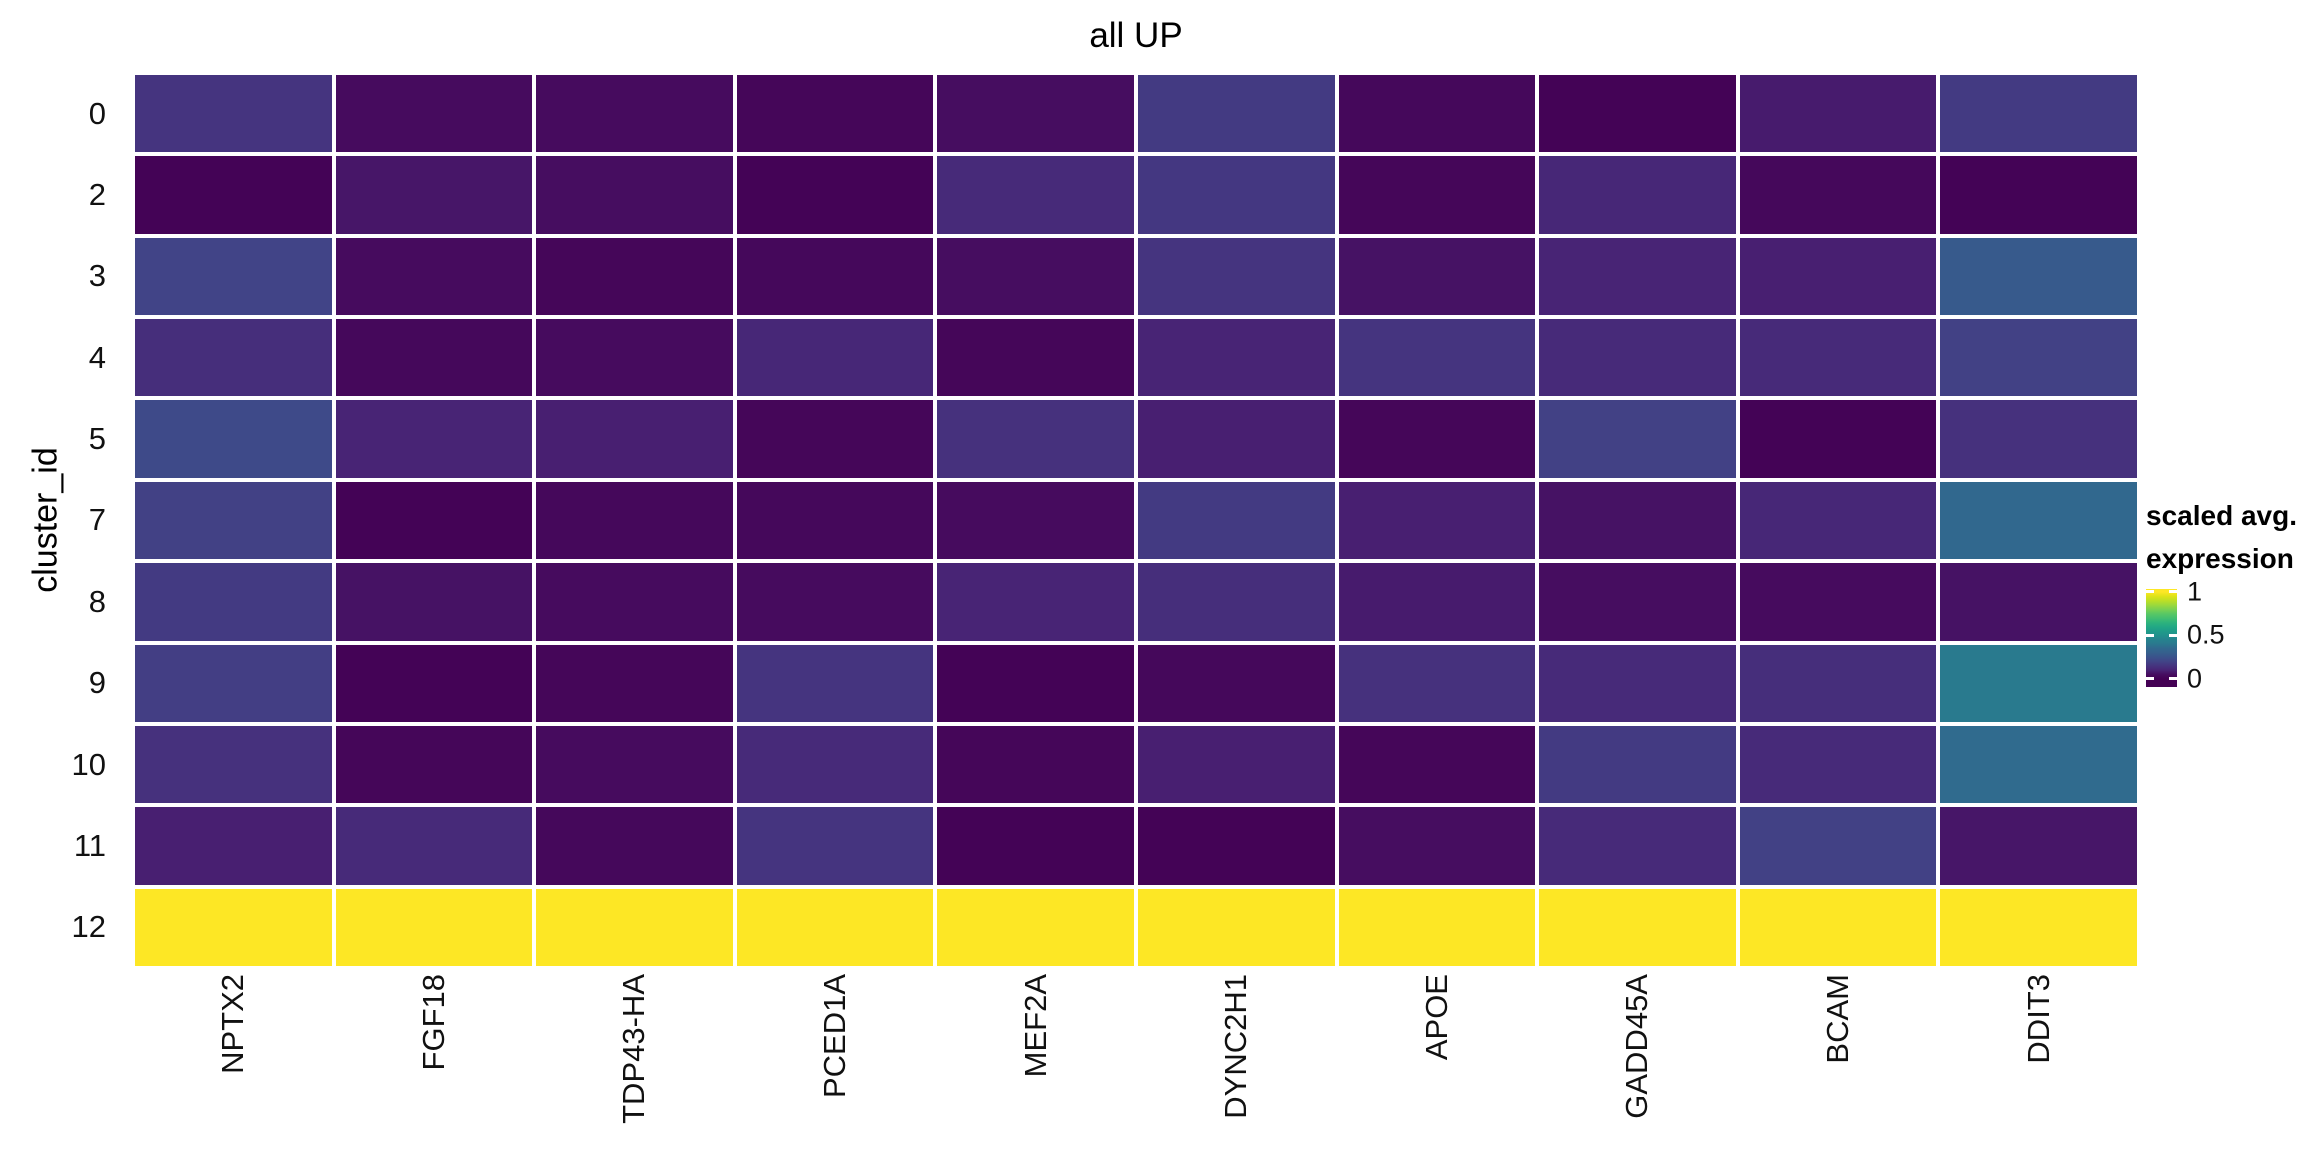  I want to click on y-tick-label: 12, so click(88, 927).